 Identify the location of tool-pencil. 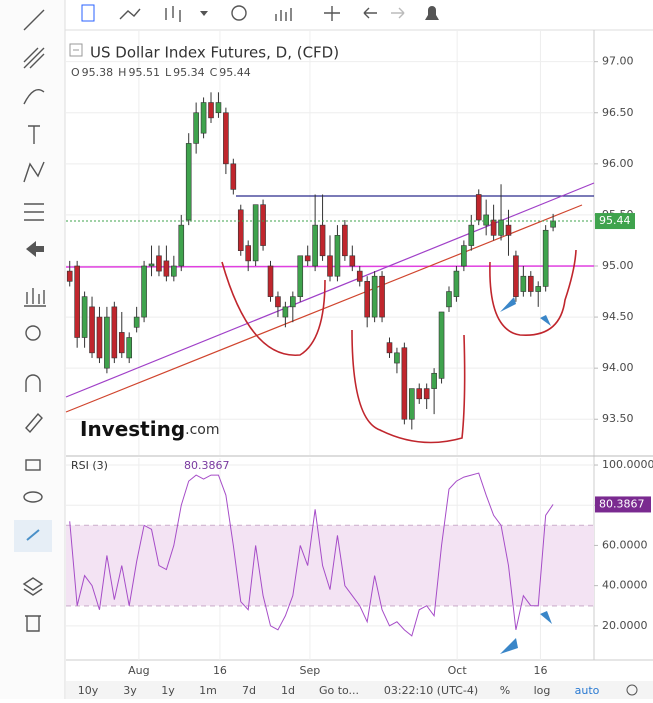
(34, 423).